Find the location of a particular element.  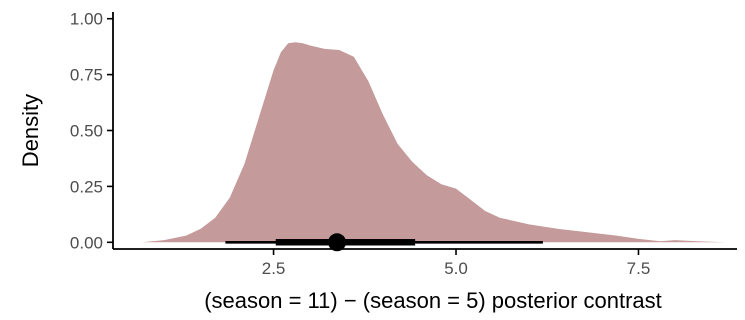

x-tick-label: 2.5 is located at coordinates (274, 268).